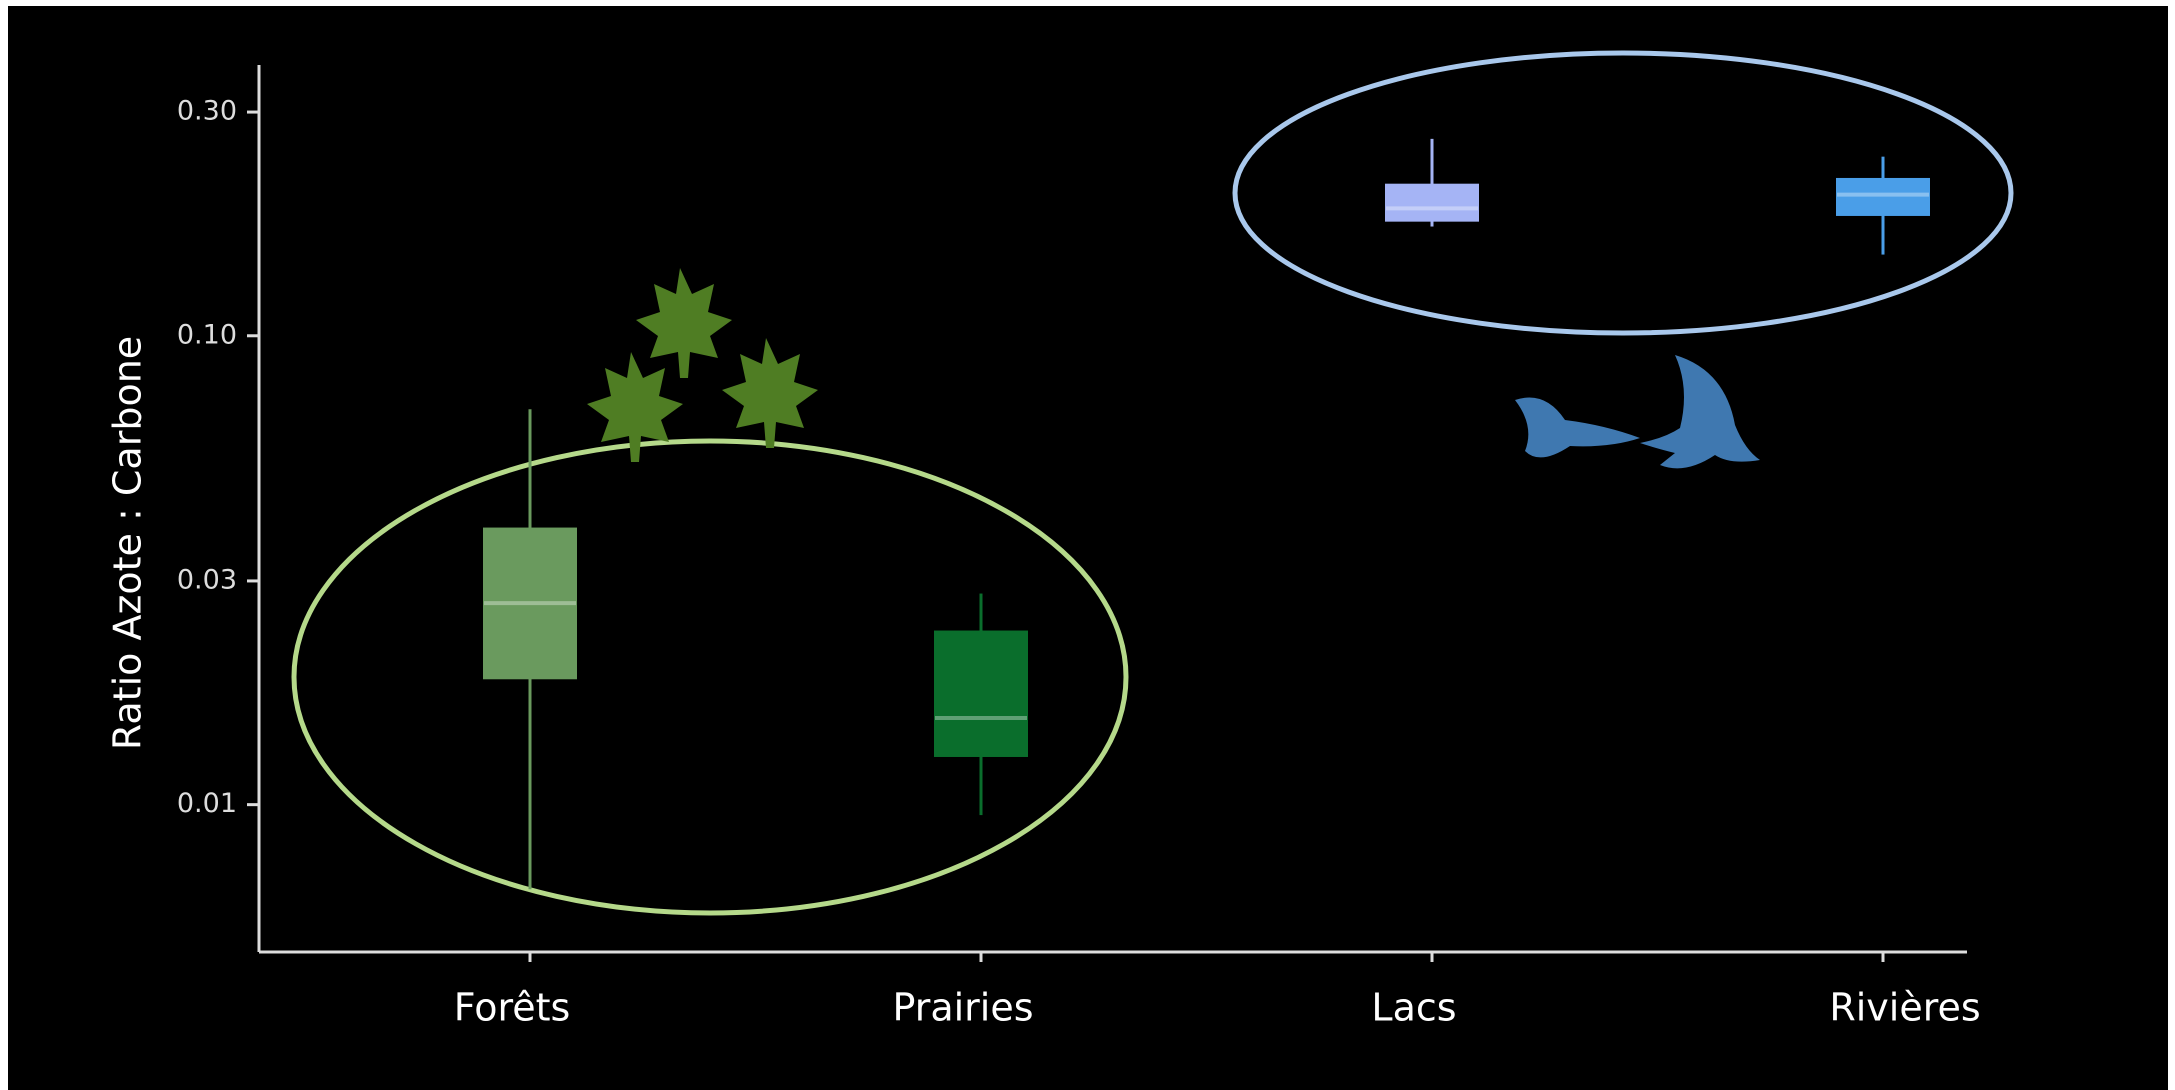 The width and height of the screenshot is (2175, 1090). What do you see at coordinates (207, 334) in the screenshot?
I see `y-tick-label: 0.10` at bounding box center [207, 334].